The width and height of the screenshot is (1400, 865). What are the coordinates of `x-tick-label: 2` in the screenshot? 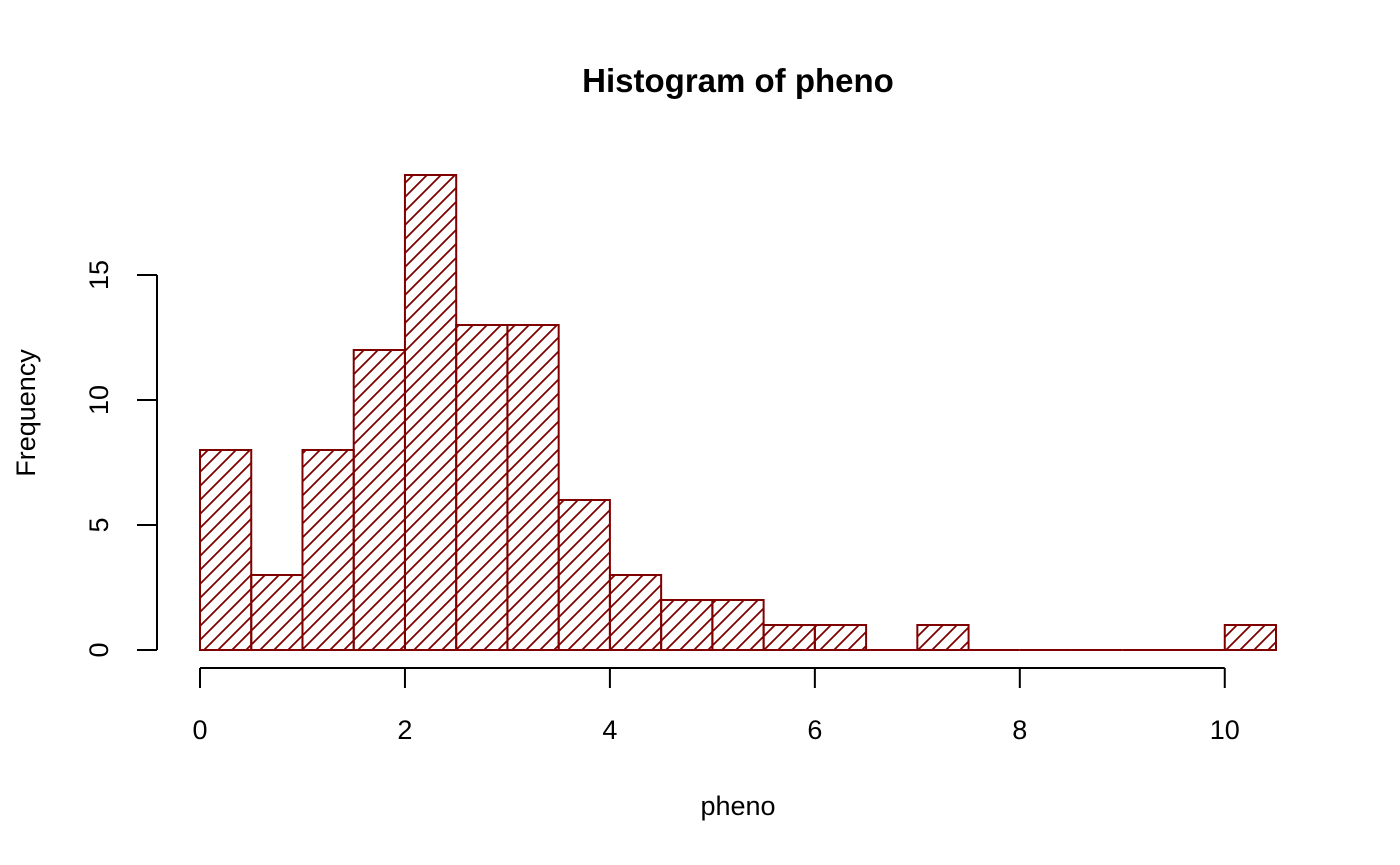 It's located at (404, 730).